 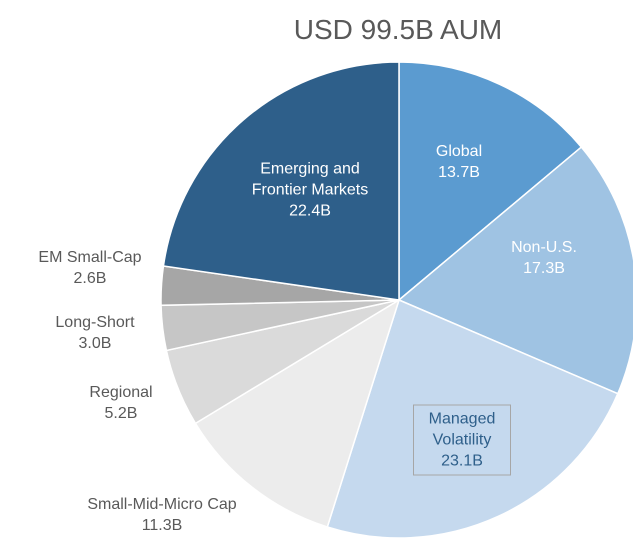 I want to click on slice-name: Emerging and Frontier Markets, so click(x=310, y=179).